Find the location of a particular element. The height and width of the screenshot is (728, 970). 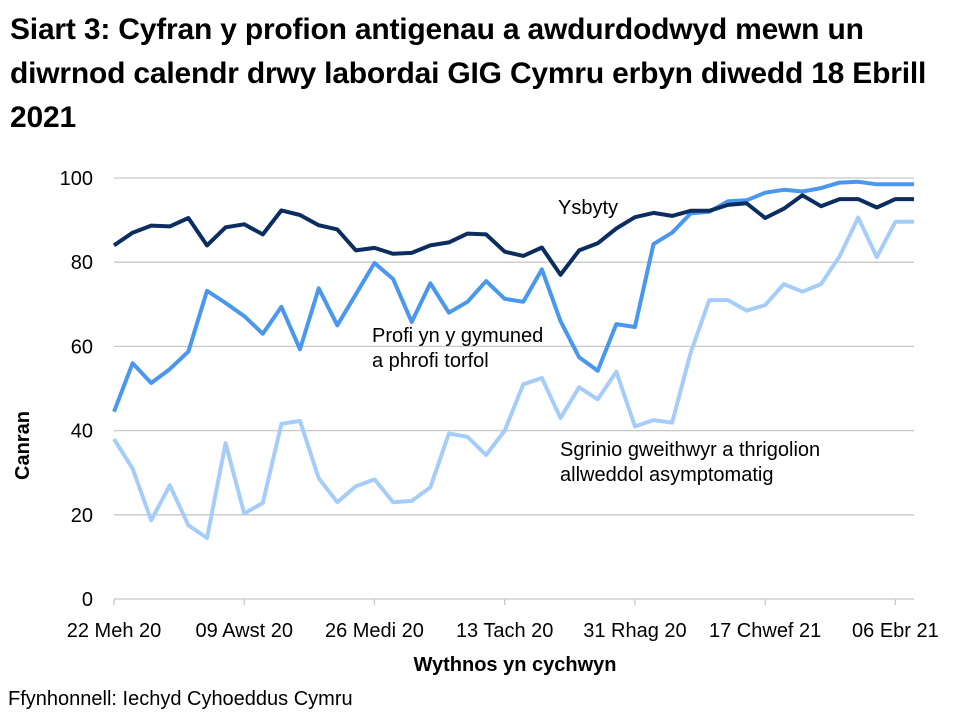

x-tick-label: 22 Meh 20 is located at coordinates (114, 631).